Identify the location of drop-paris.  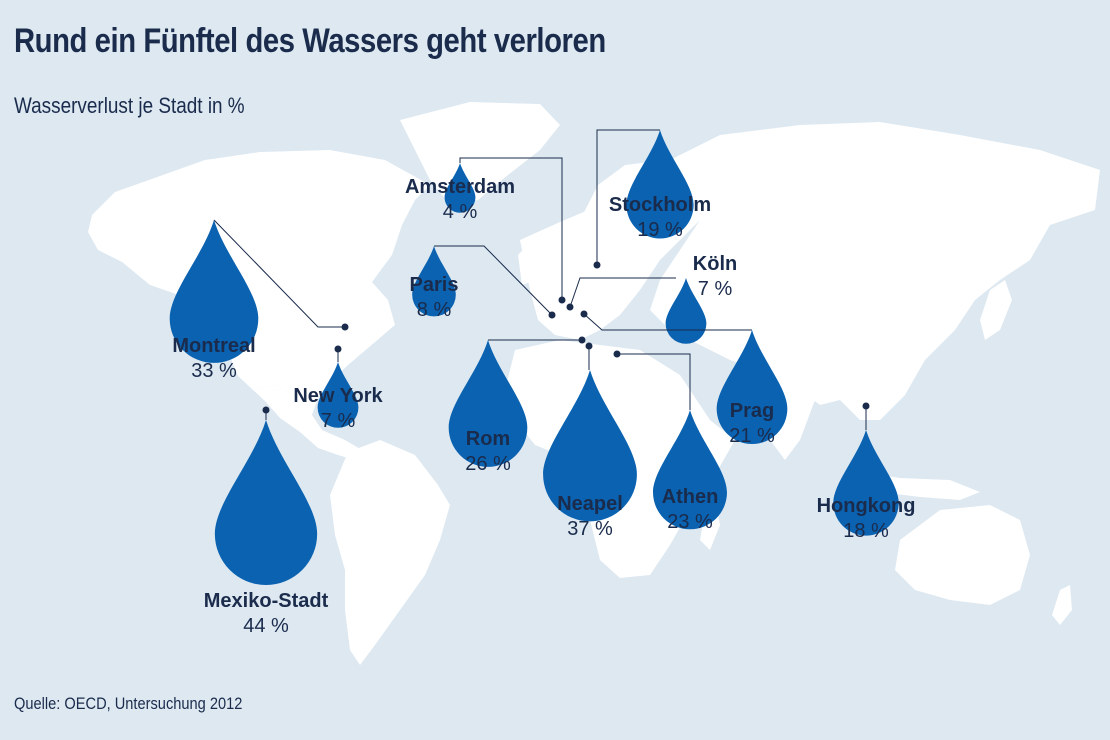
(434, 281).